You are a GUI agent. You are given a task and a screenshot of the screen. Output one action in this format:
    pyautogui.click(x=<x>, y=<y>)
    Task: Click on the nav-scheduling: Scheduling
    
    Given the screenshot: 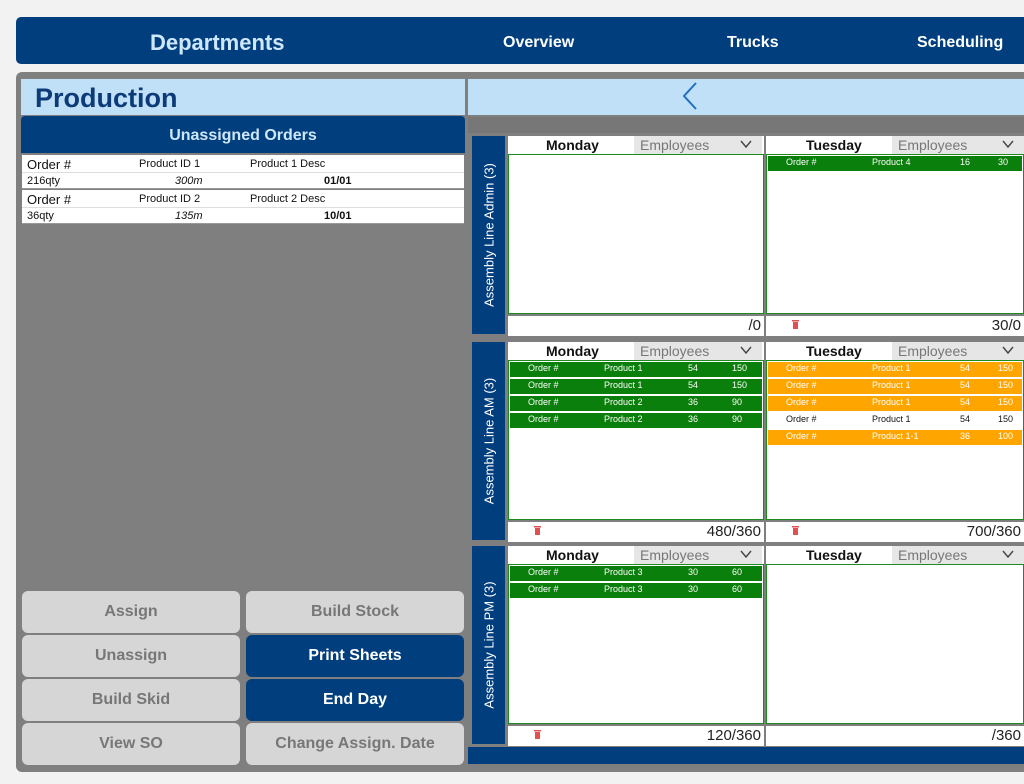 What is the action you would take?
    pyautogui.click(x=960, y=42)
    